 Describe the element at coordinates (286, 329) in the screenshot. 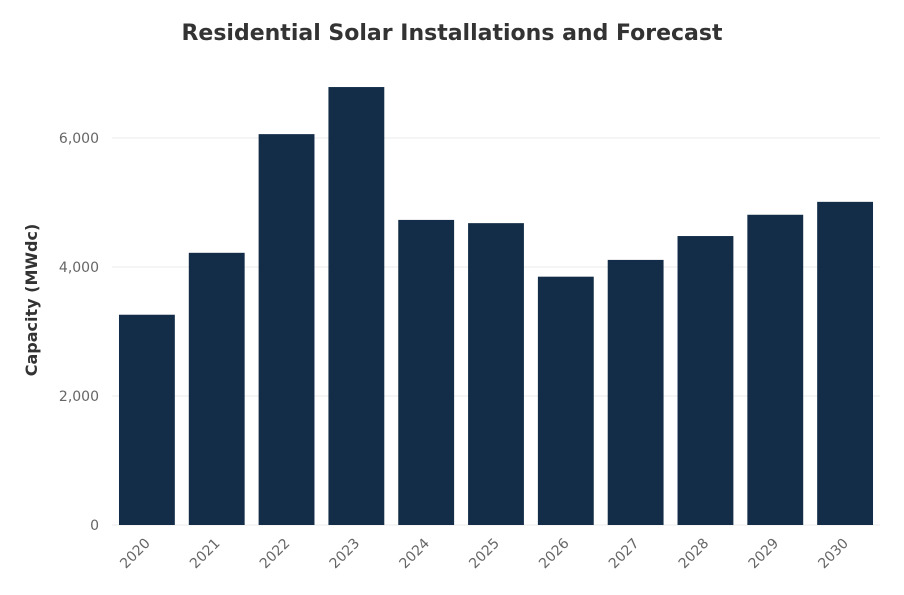

I see `bar-2022` at that location.